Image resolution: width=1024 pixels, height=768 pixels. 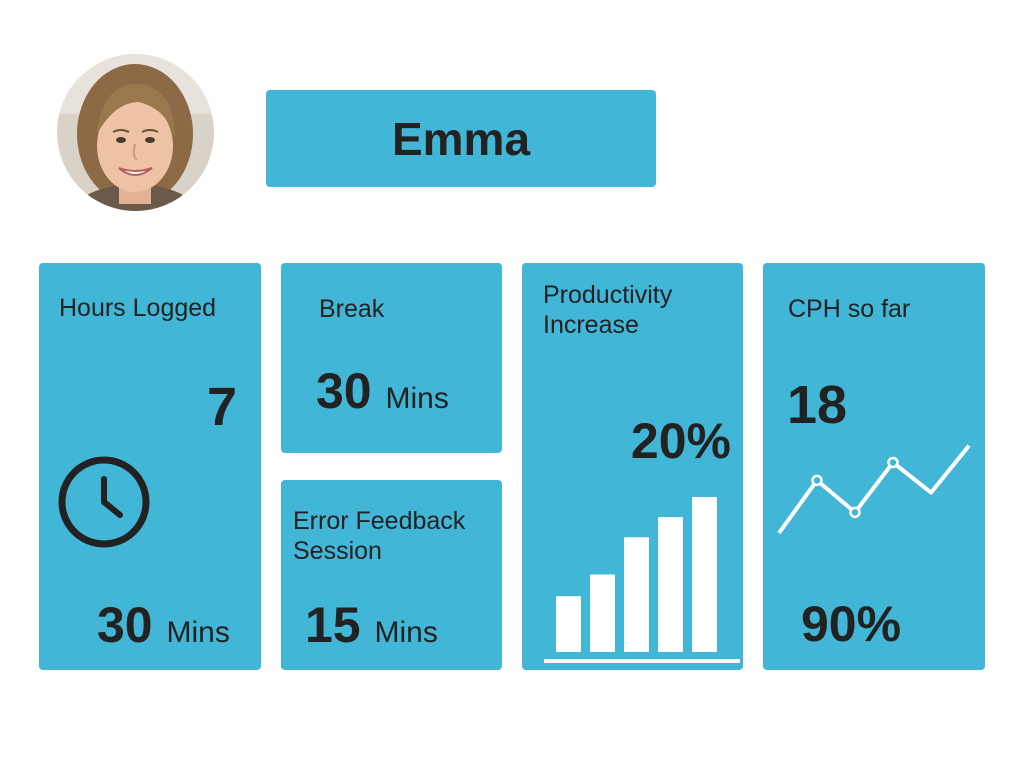 I want to click on hours-logged-card: Hours Logged 7 30 Mins, so click(x=150, y=466).